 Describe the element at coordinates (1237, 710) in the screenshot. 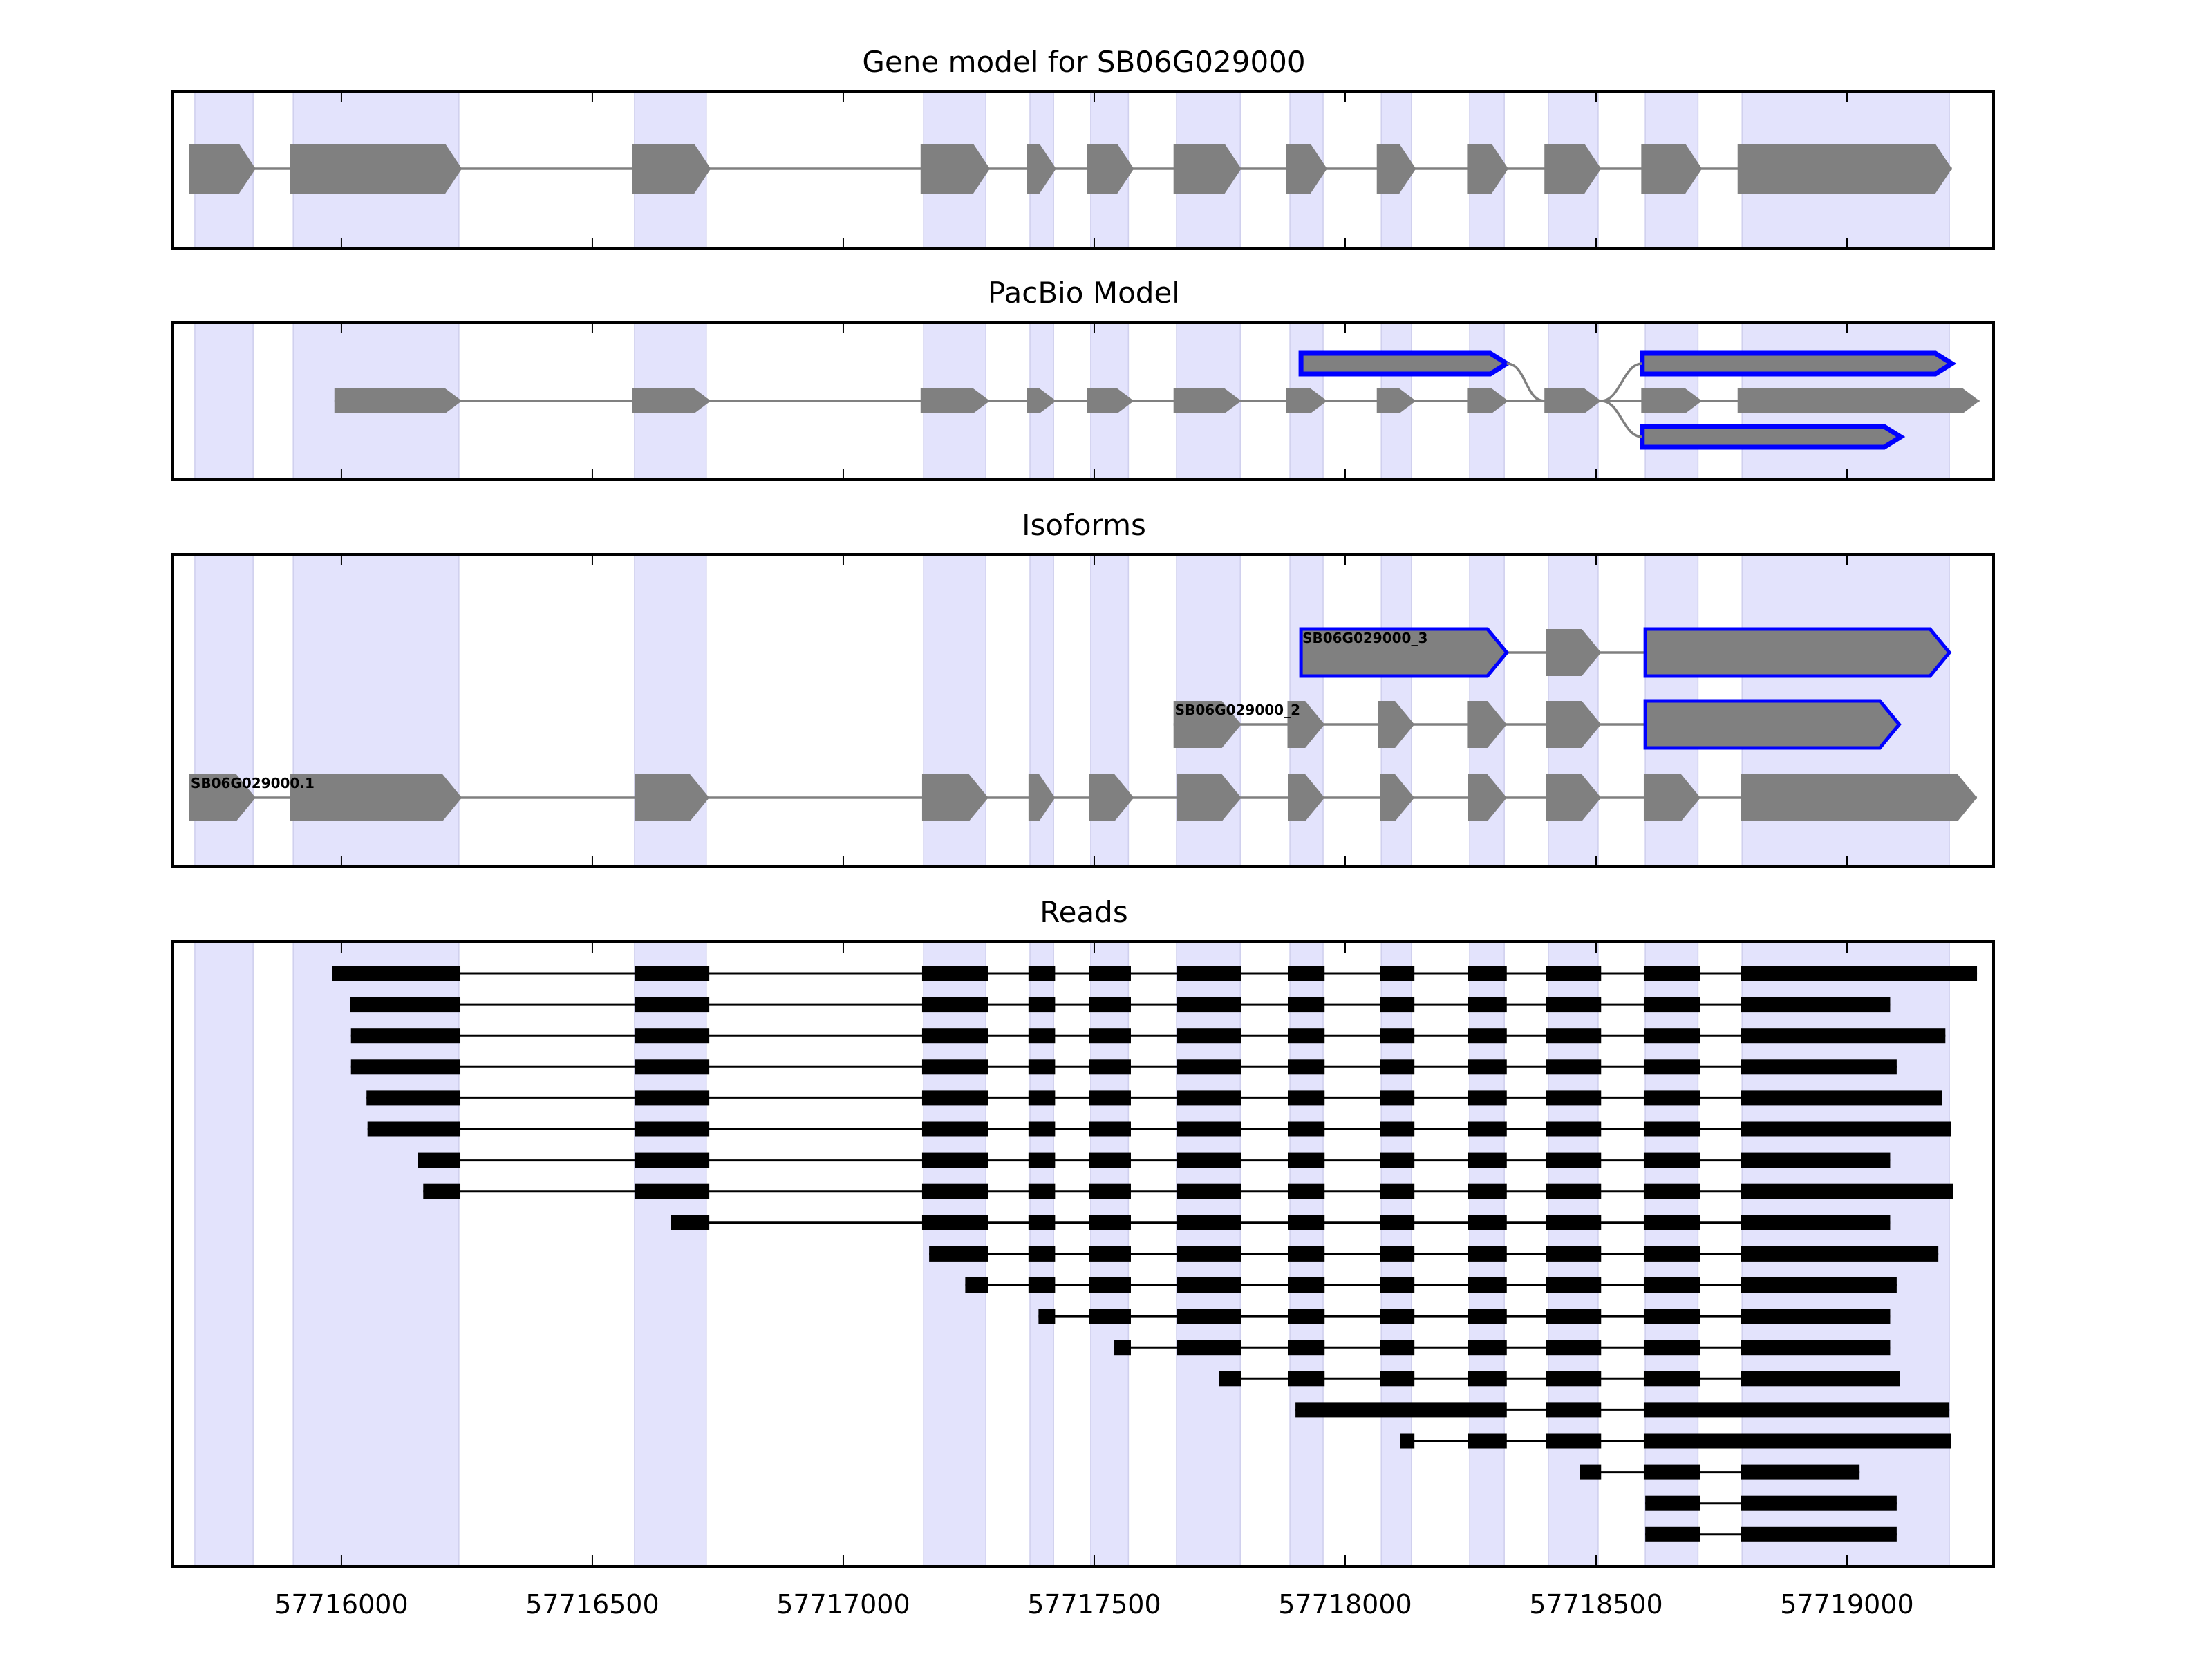

I see `isoform-label: SB06G029000_2` at that location.